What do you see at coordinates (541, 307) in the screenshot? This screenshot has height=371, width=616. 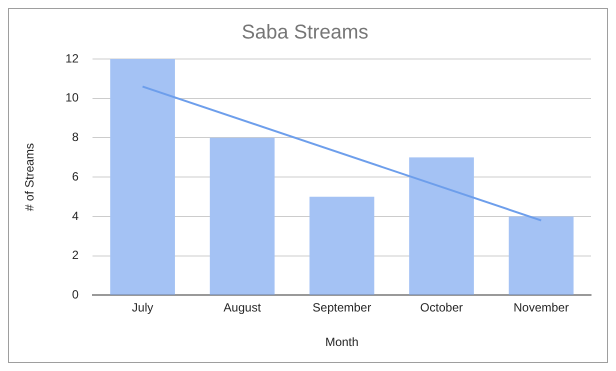 I see `x-tick-label: November` at bounding box center [541, 307].